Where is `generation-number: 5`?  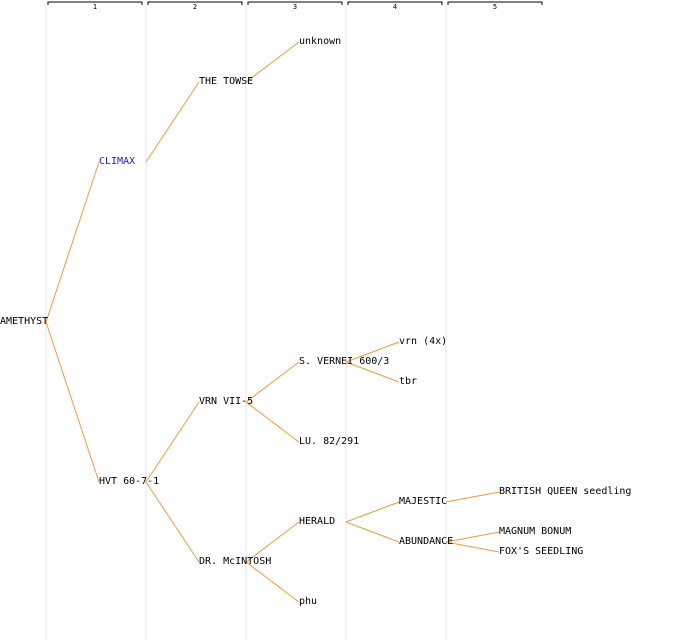
generation-number: 5 is located at coordinates (495, 7).